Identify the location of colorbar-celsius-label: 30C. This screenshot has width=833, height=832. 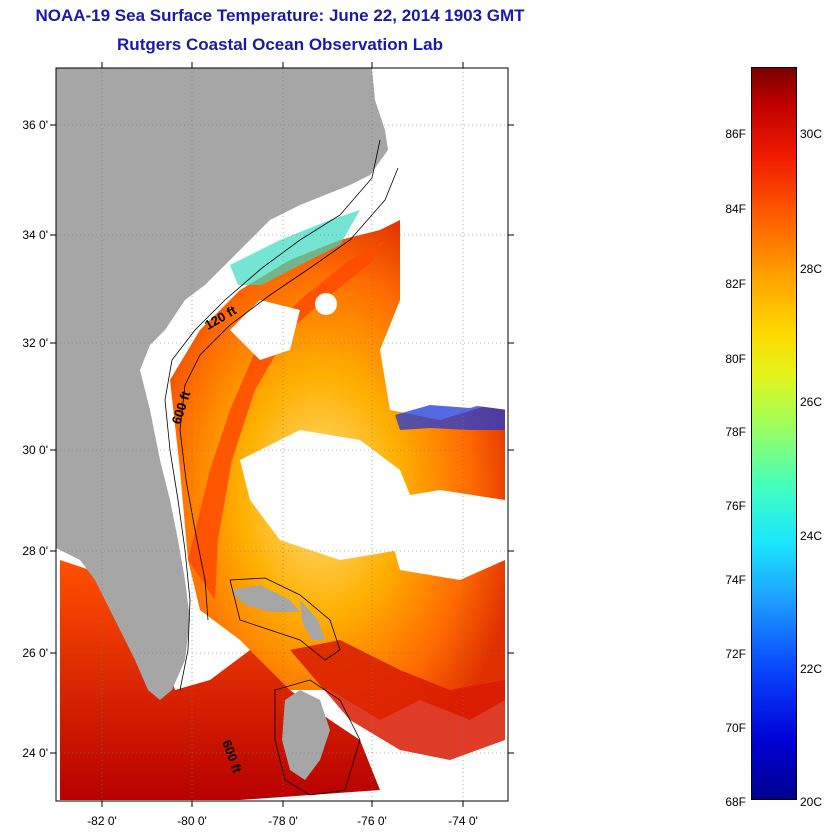
(811, 134).